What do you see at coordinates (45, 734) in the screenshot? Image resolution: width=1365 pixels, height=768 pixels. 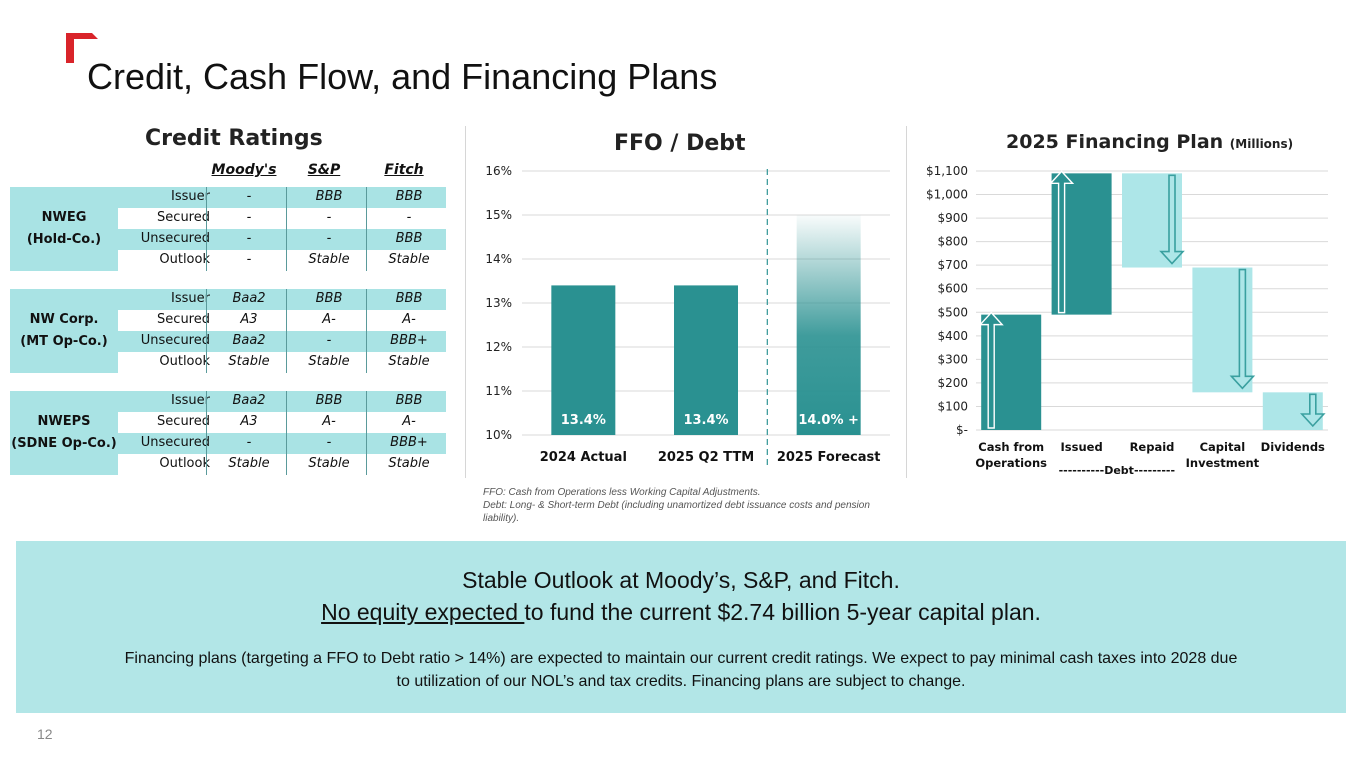 I see `page-number: 12` at bounding box center [45, 734].